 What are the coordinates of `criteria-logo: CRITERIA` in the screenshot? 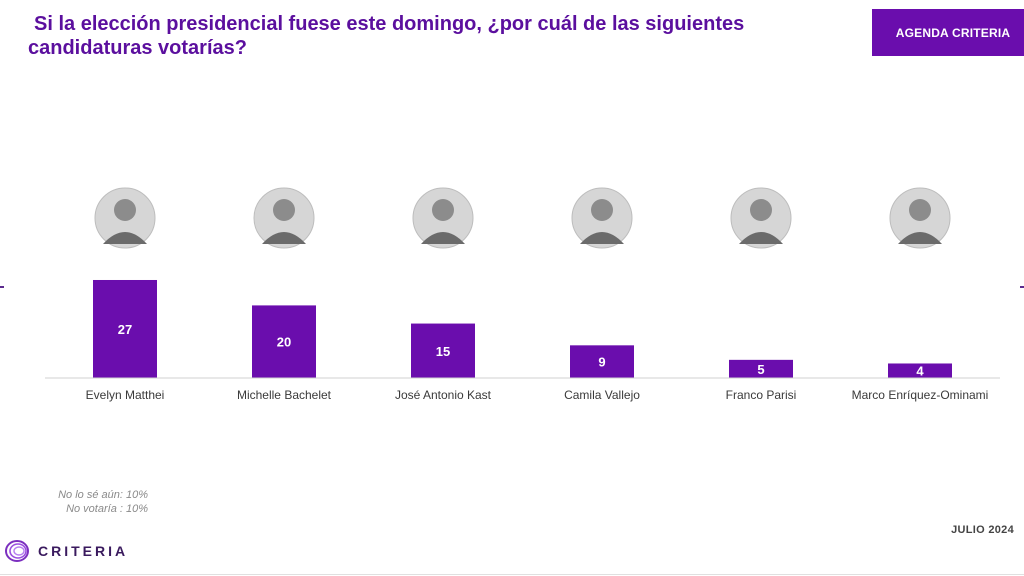 It's located at (66, 551).